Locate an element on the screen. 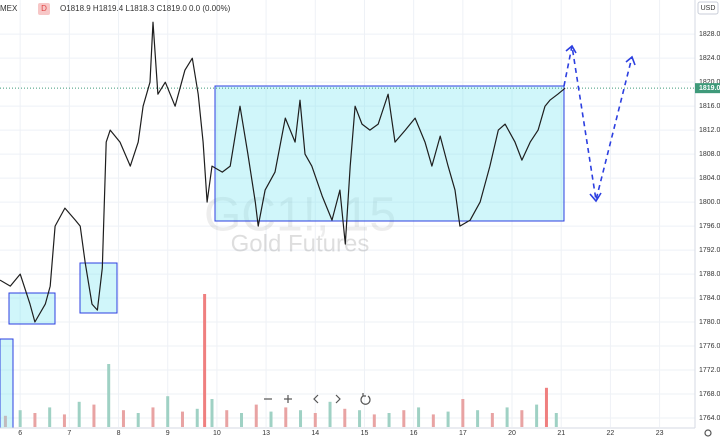 The image size is (720, 444). y-tick-label: 1784.0 is located at coordinates (709, 298).